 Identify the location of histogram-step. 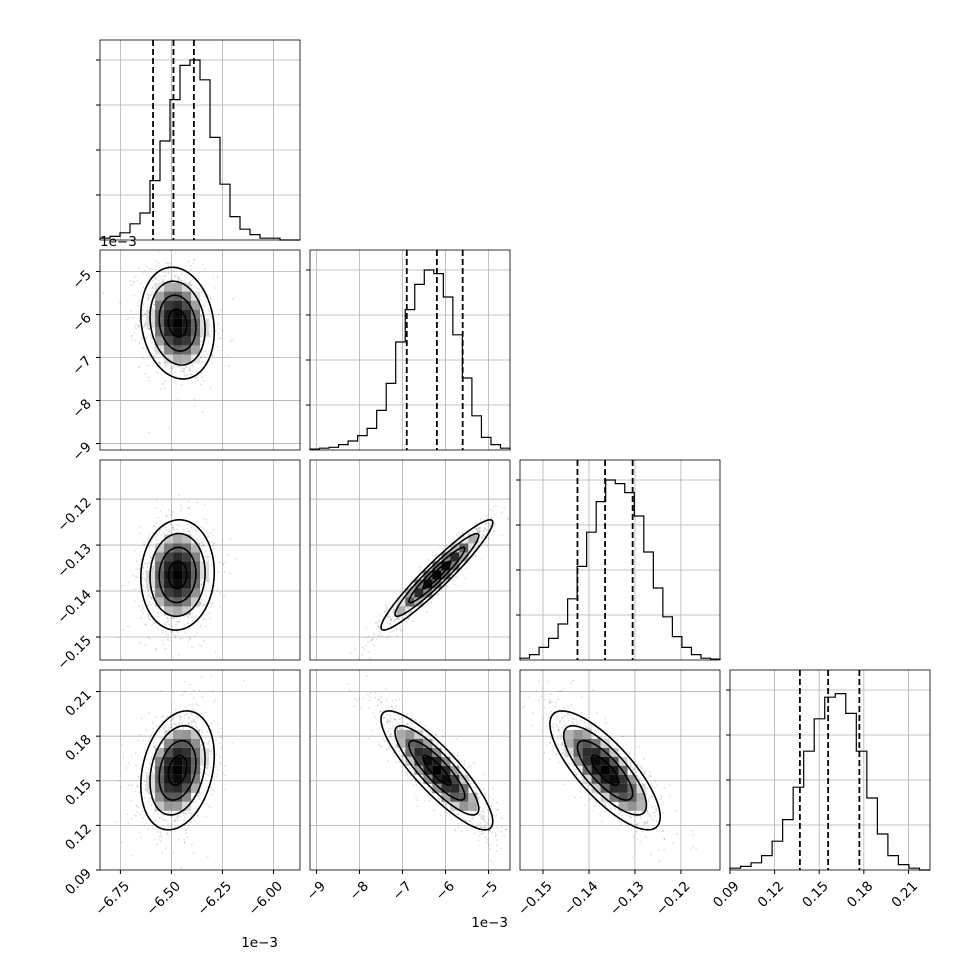
(620, 569).